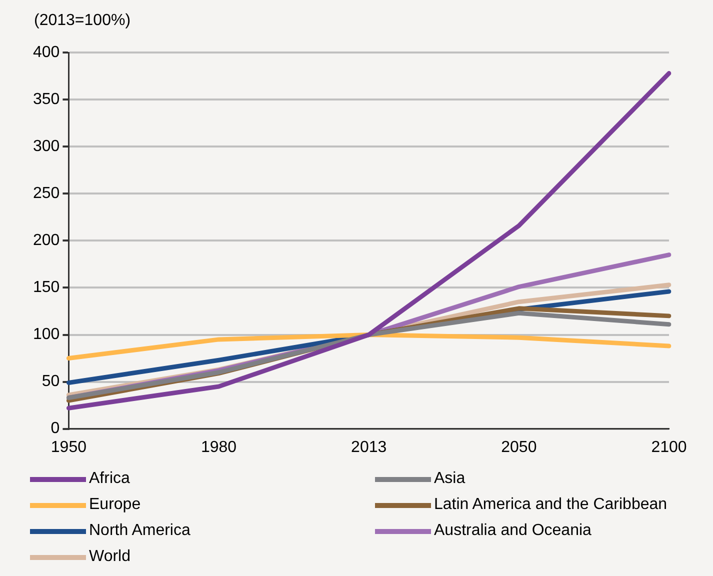  What do you see at coordinates (369, 447) in the screenshot?
I see `x-tick-label: 2013` at bounding box center [369, 447].